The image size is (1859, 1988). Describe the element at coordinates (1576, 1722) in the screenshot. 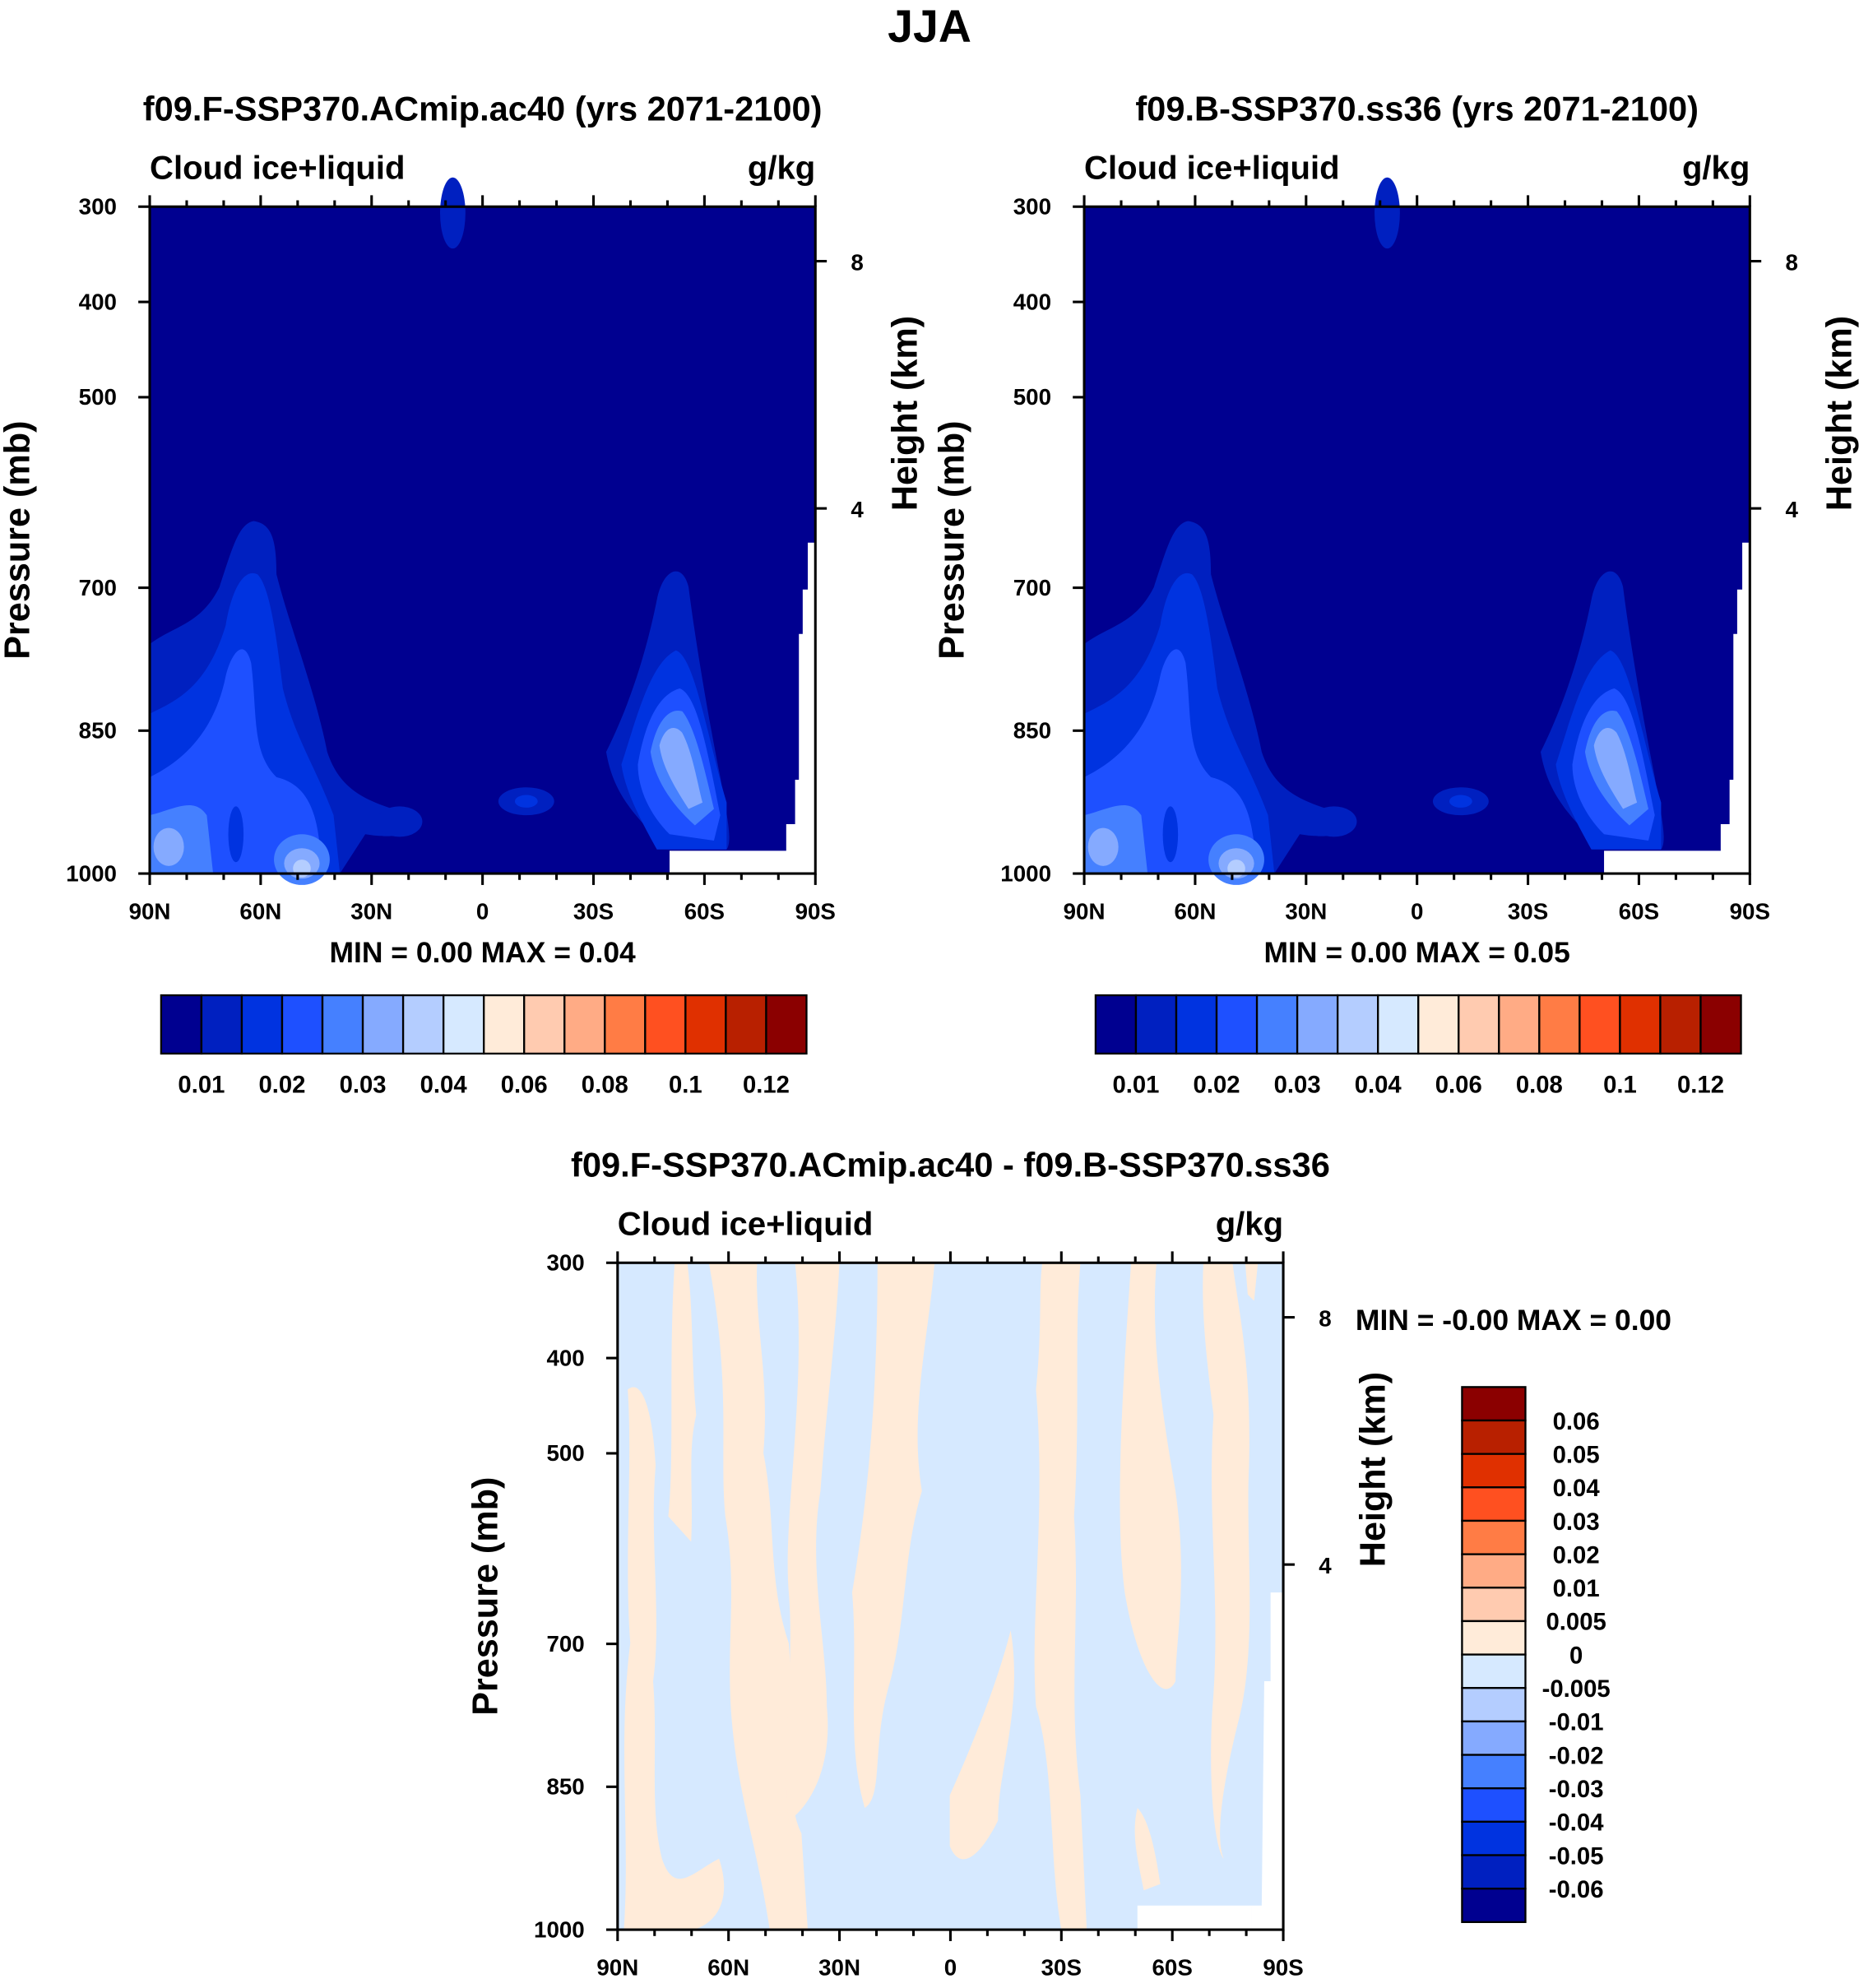

I see `colorbar-label: -0.01` at that location.